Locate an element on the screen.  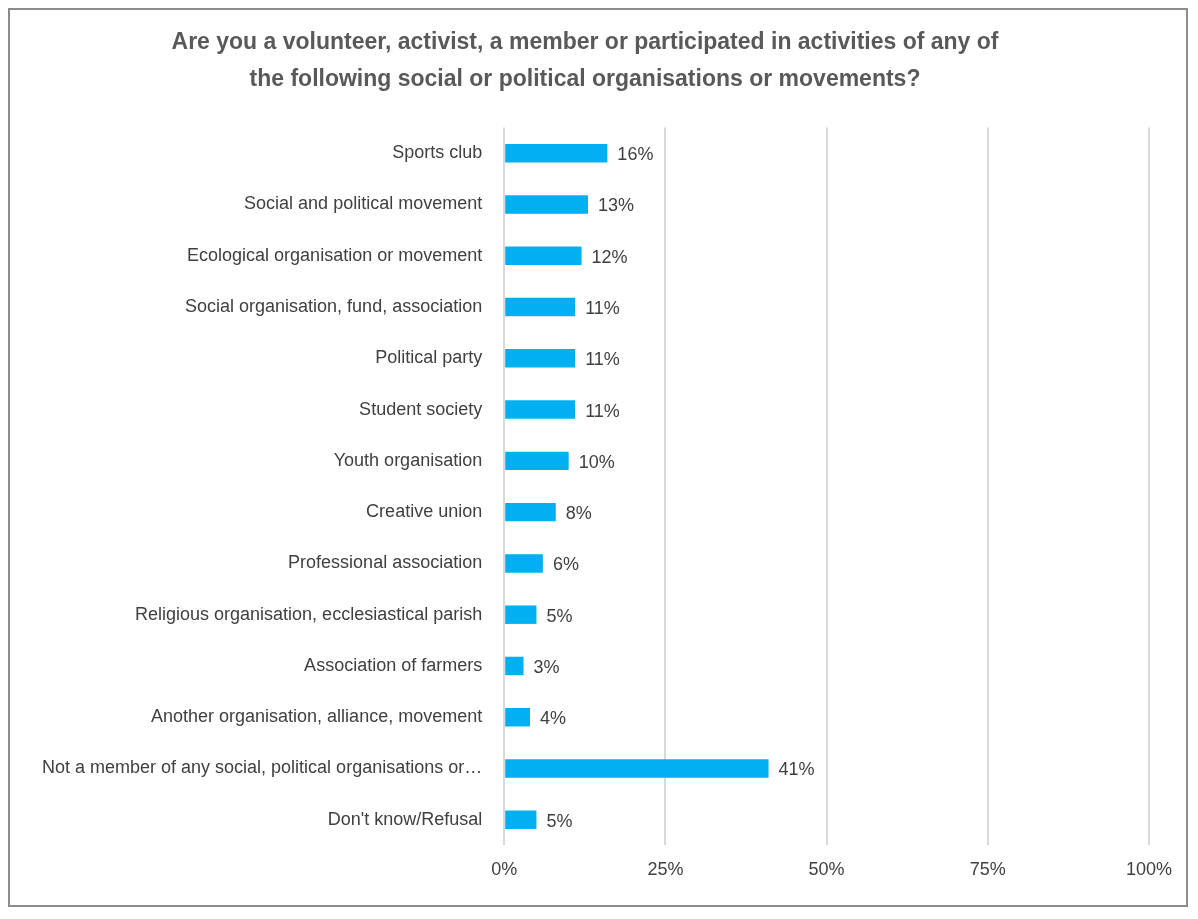
x-tick-label: 0% is located at coordinates (504, 869).